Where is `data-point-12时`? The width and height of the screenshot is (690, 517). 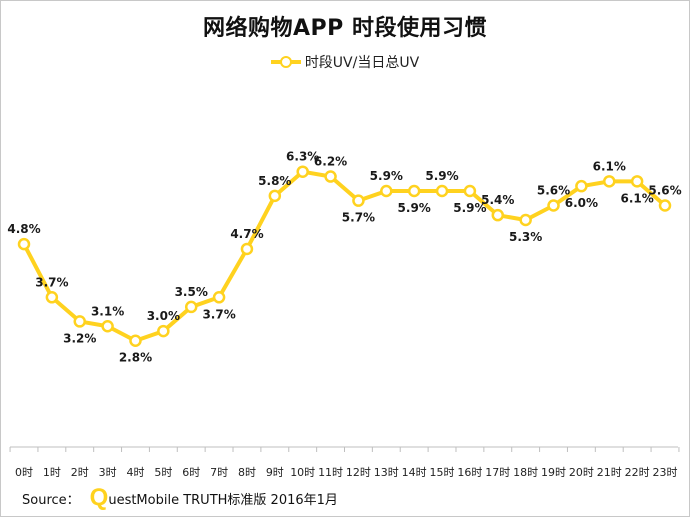
data-point-12时 is located at coordinates (358, 200).